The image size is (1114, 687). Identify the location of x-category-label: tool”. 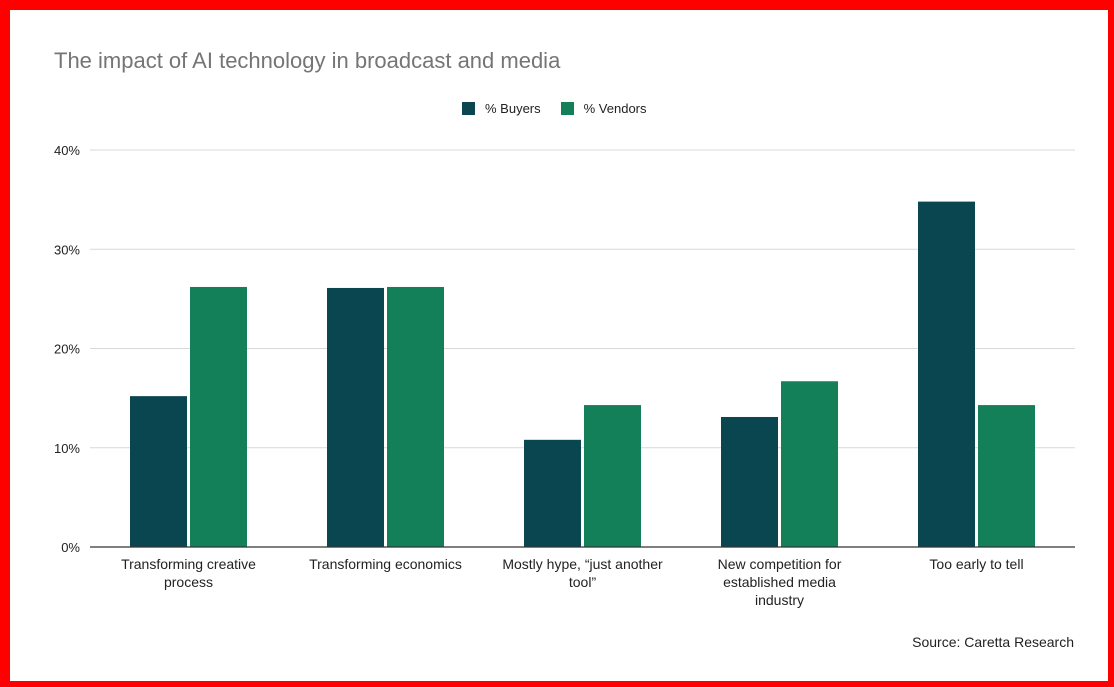
(583, 582).